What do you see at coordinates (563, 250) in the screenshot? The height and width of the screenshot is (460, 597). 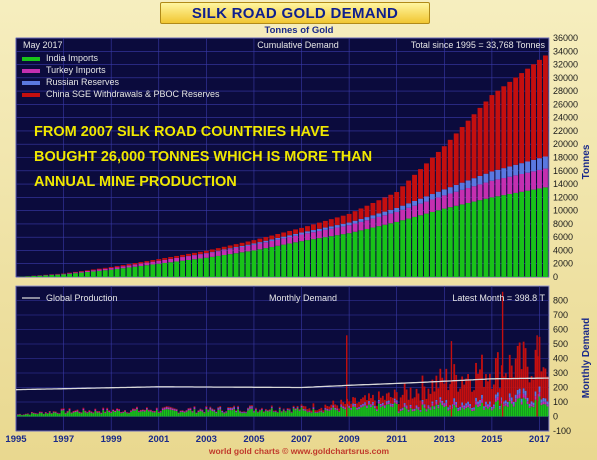 I see `upper-y-tick: 4000` at bounding box center [563, 250].